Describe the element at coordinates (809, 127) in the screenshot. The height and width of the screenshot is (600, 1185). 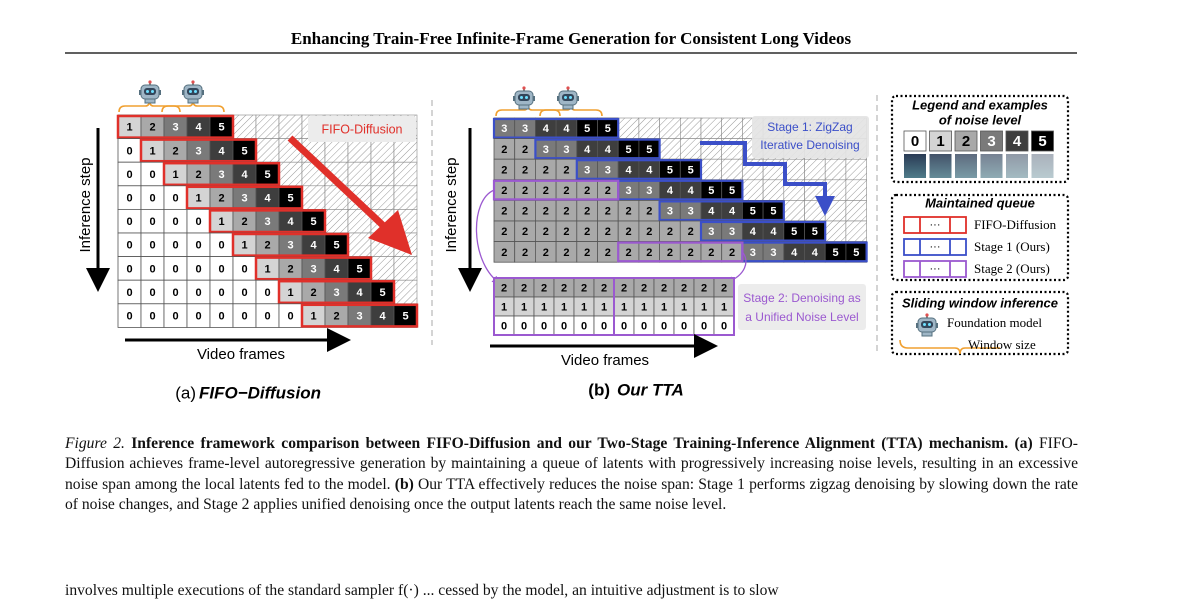
I see `stage1-label: Stage 1: ZigZag` at that location.